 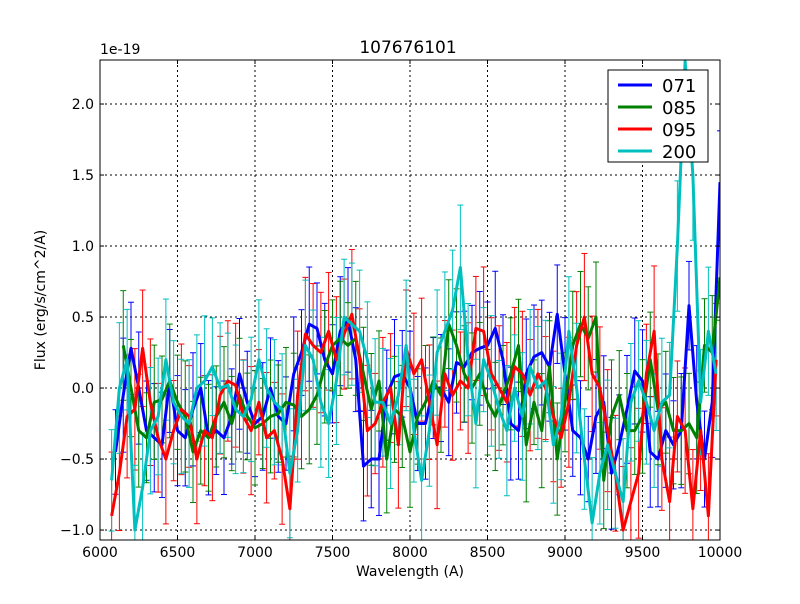 What do you see at coordinates (83, 389) in the screenshot?
I see `y-tick-label: 0.0` at bounding box center [83, 389].